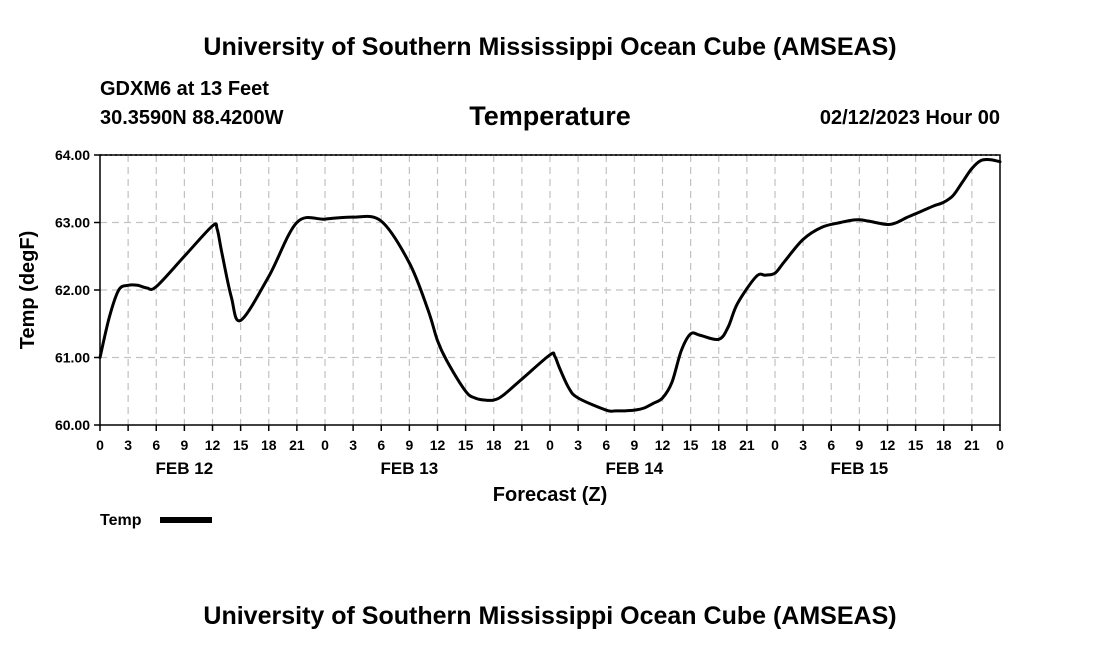  Describe the element at coordinates (72, 425) in the screenshot. I see `y-tick-label: 60.00` at that location.